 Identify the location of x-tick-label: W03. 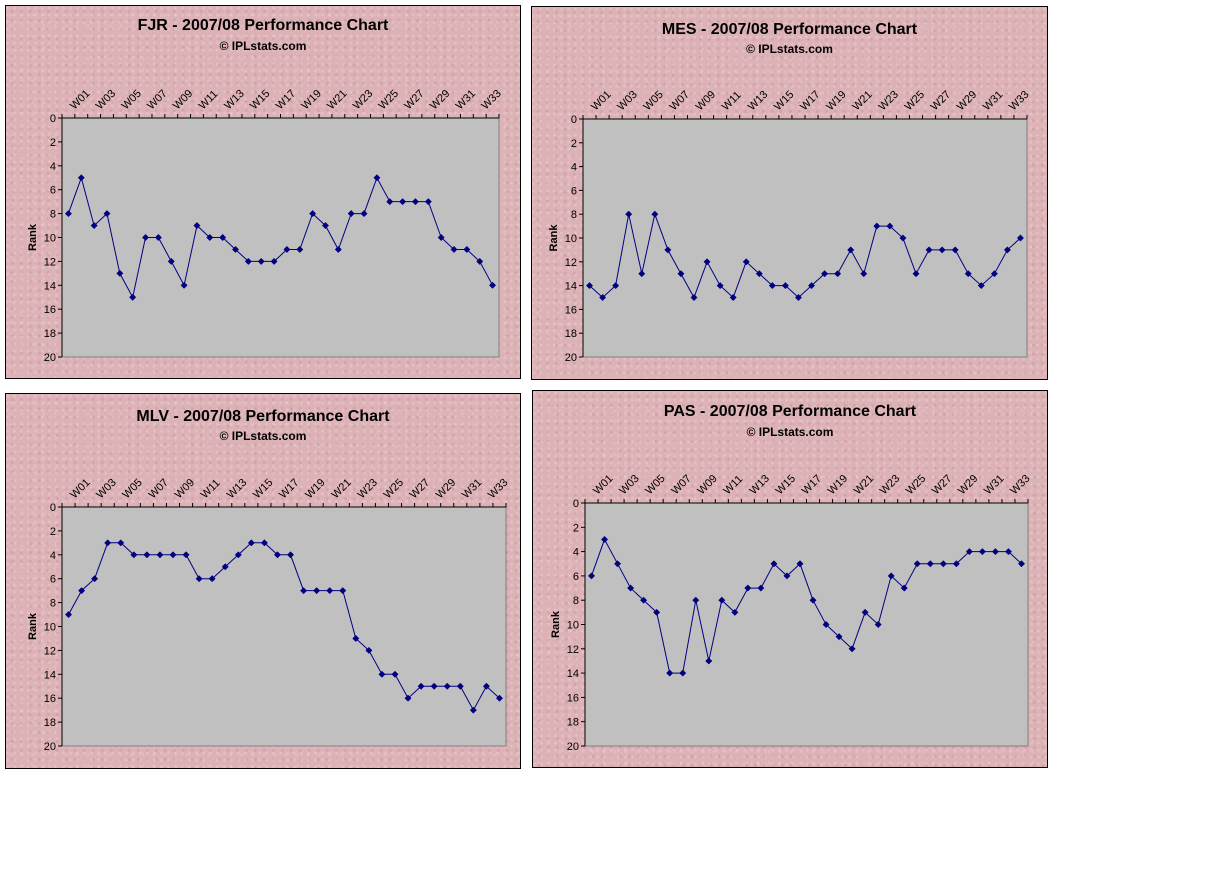
(106, 100).